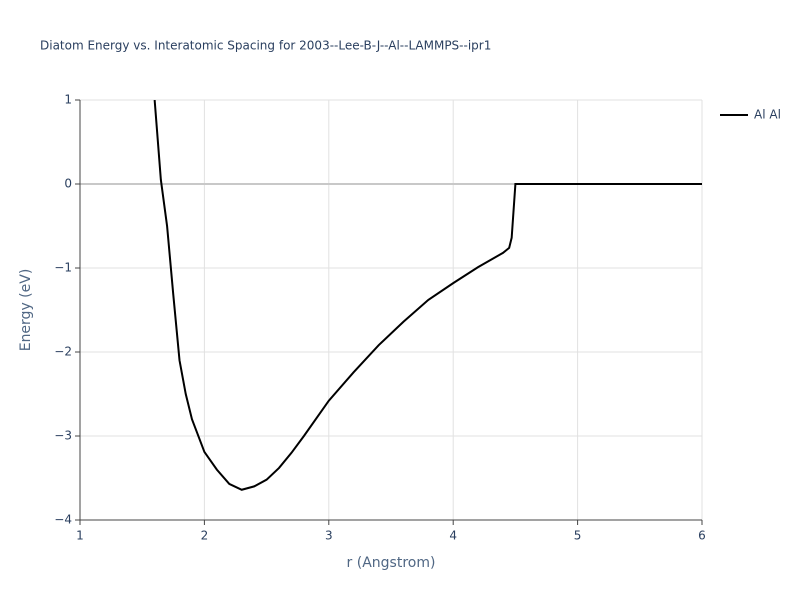 The width and height of the screenshot is (800, 600). I want to click on x-axis-title: r (Angstrom), so click(391, 563).